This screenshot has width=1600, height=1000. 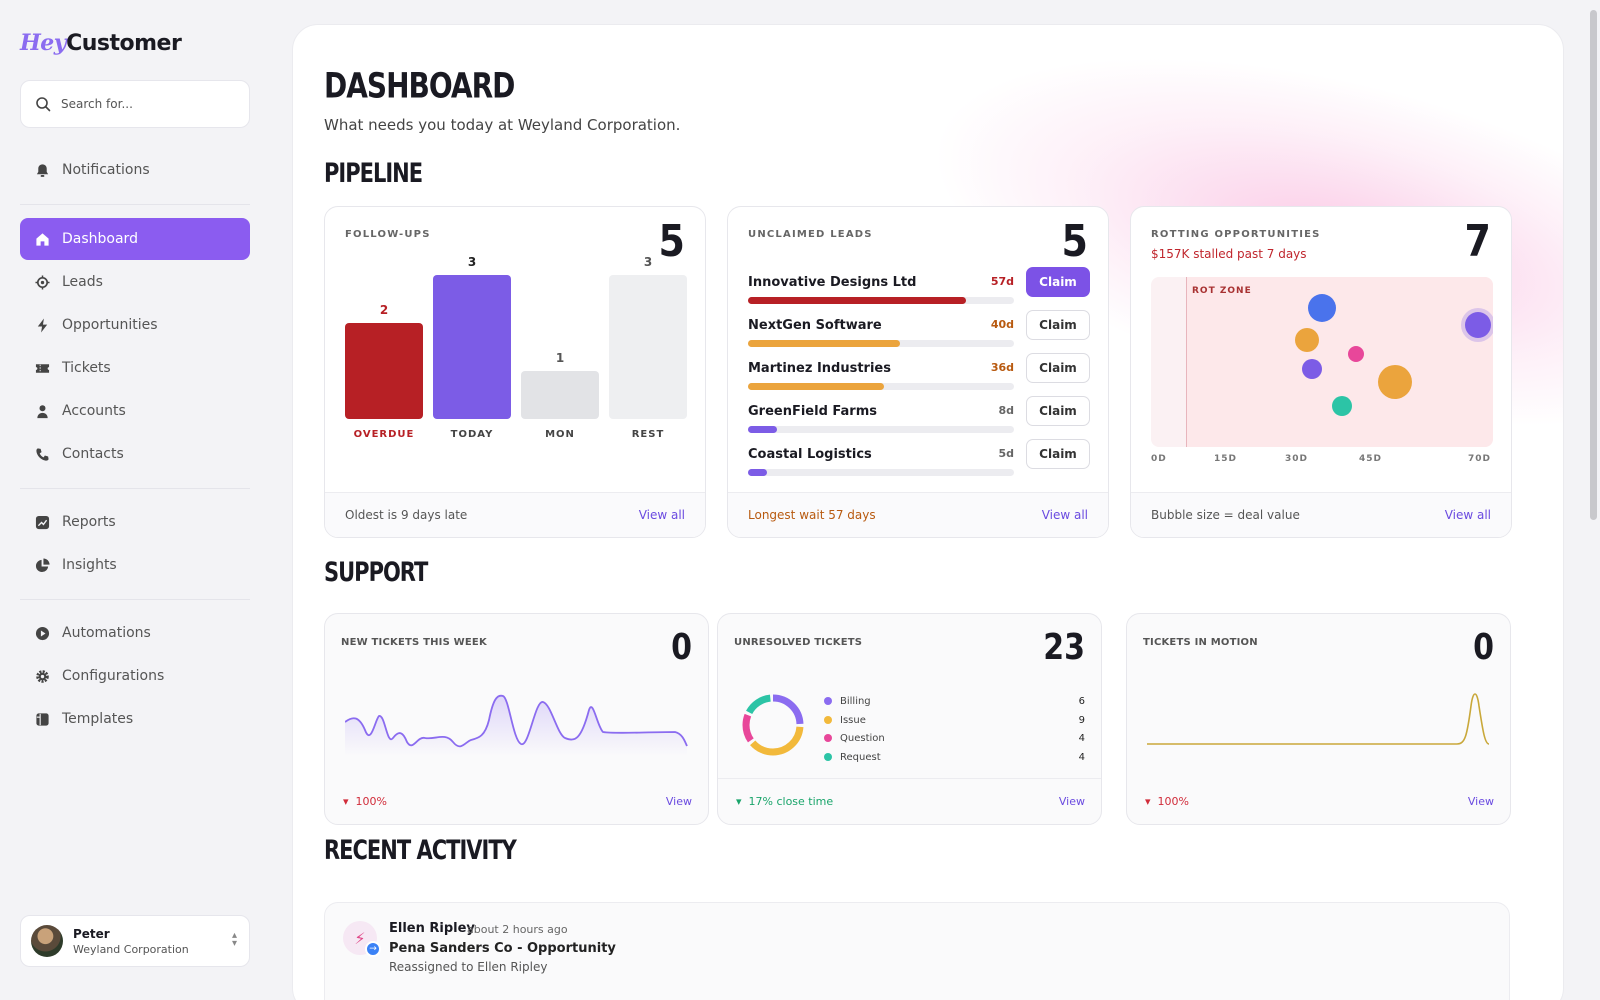 I want to click on sidebar-item-automations: Automations, so click(x=135, y=633).